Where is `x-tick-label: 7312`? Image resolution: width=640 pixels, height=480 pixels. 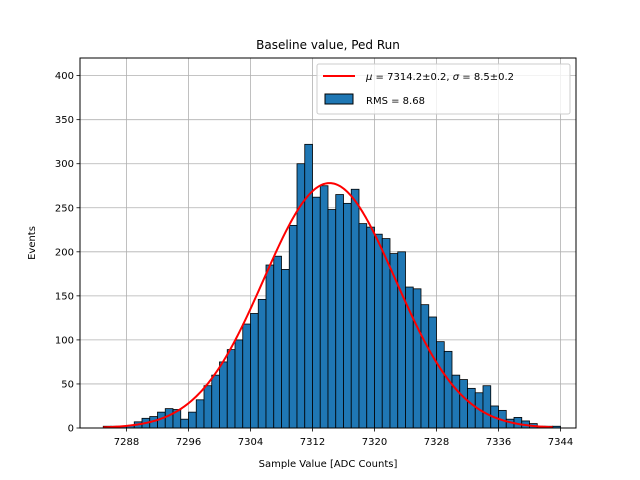 x-tick-label: 7312 is located at coordinates (312, 442).